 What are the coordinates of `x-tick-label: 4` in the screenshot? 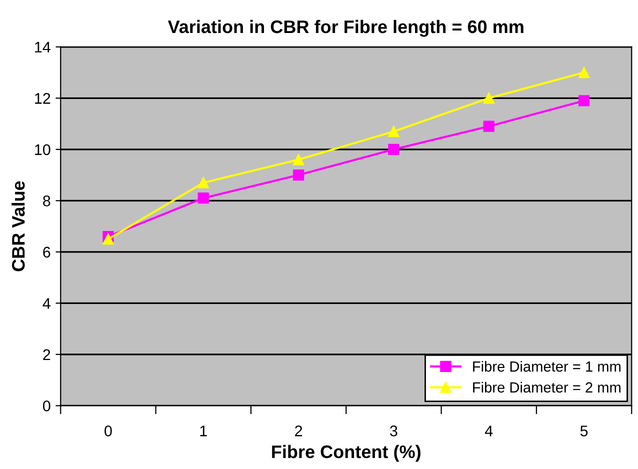 It's located at (488, 431).